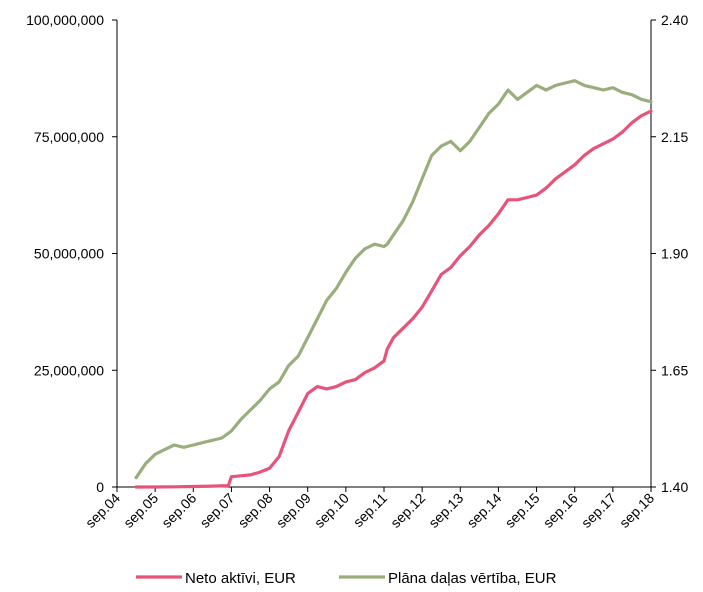 Image resolution: width=703 pixels, height=592 pixels. Describe the element at coordinates (522, 510) in the screenshot. I see `x-tick-label: sep.15` at that location.